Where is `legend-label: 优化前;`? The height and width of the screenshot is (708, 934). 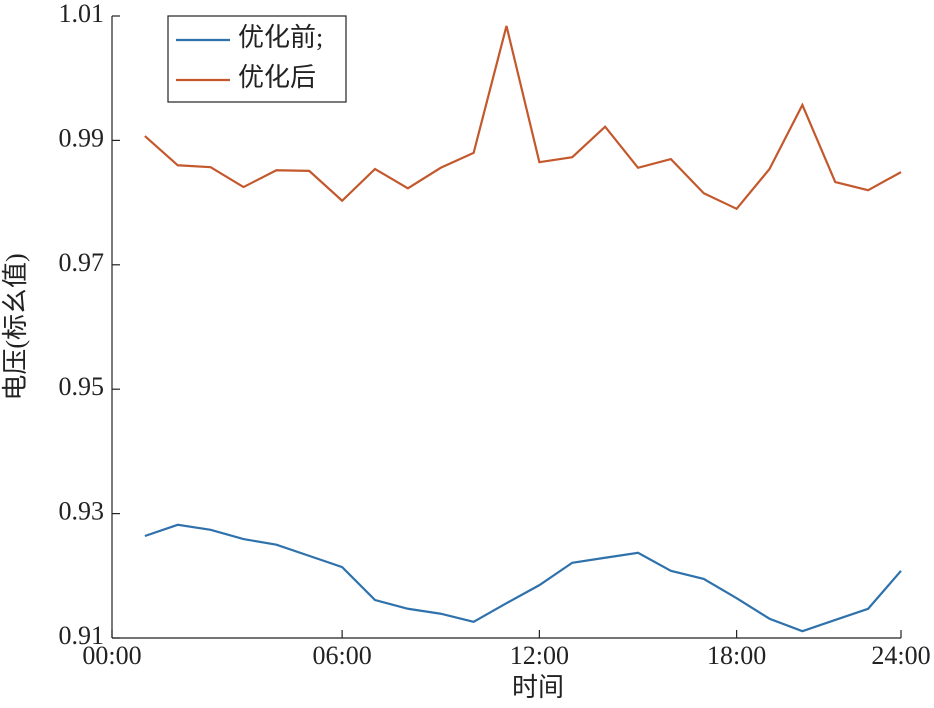
legend-label: 优化前; is located at coordinates (280, 37).